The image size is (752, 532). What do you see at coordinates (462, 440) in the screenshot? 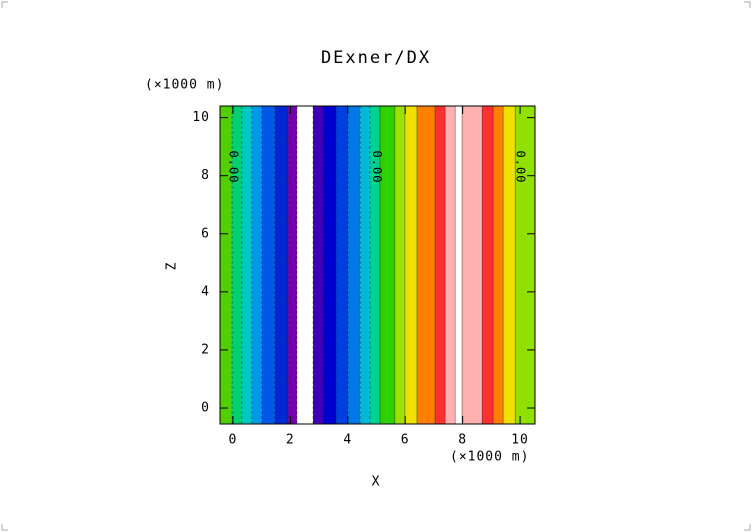
I see `x-tick-label: 8` at bounding box center [462, 440].